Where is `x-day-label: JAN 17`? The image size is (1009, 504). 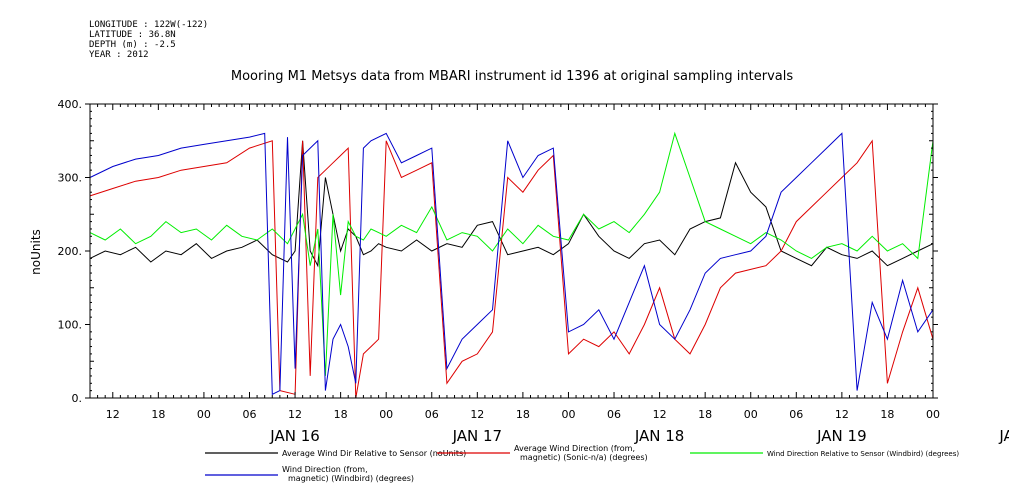
x-day-label: JAN 17 is located at coordinates (477, 436).